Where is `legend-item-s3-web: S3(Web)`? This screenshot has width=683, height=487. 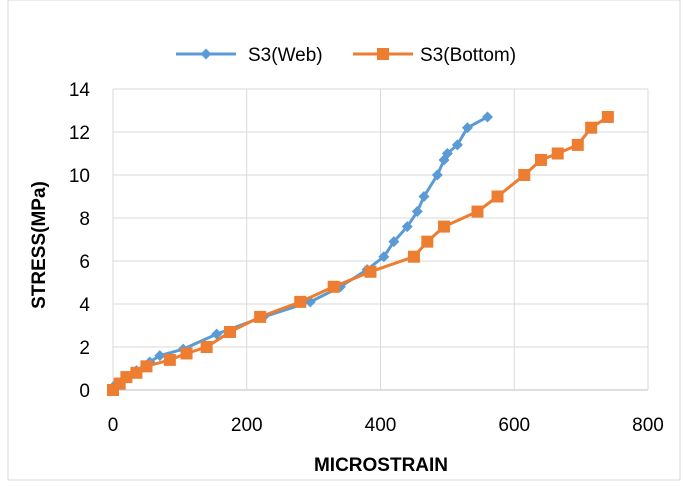 legend-item-s3-web: S3(Web) is located at coordinates (249, 55).